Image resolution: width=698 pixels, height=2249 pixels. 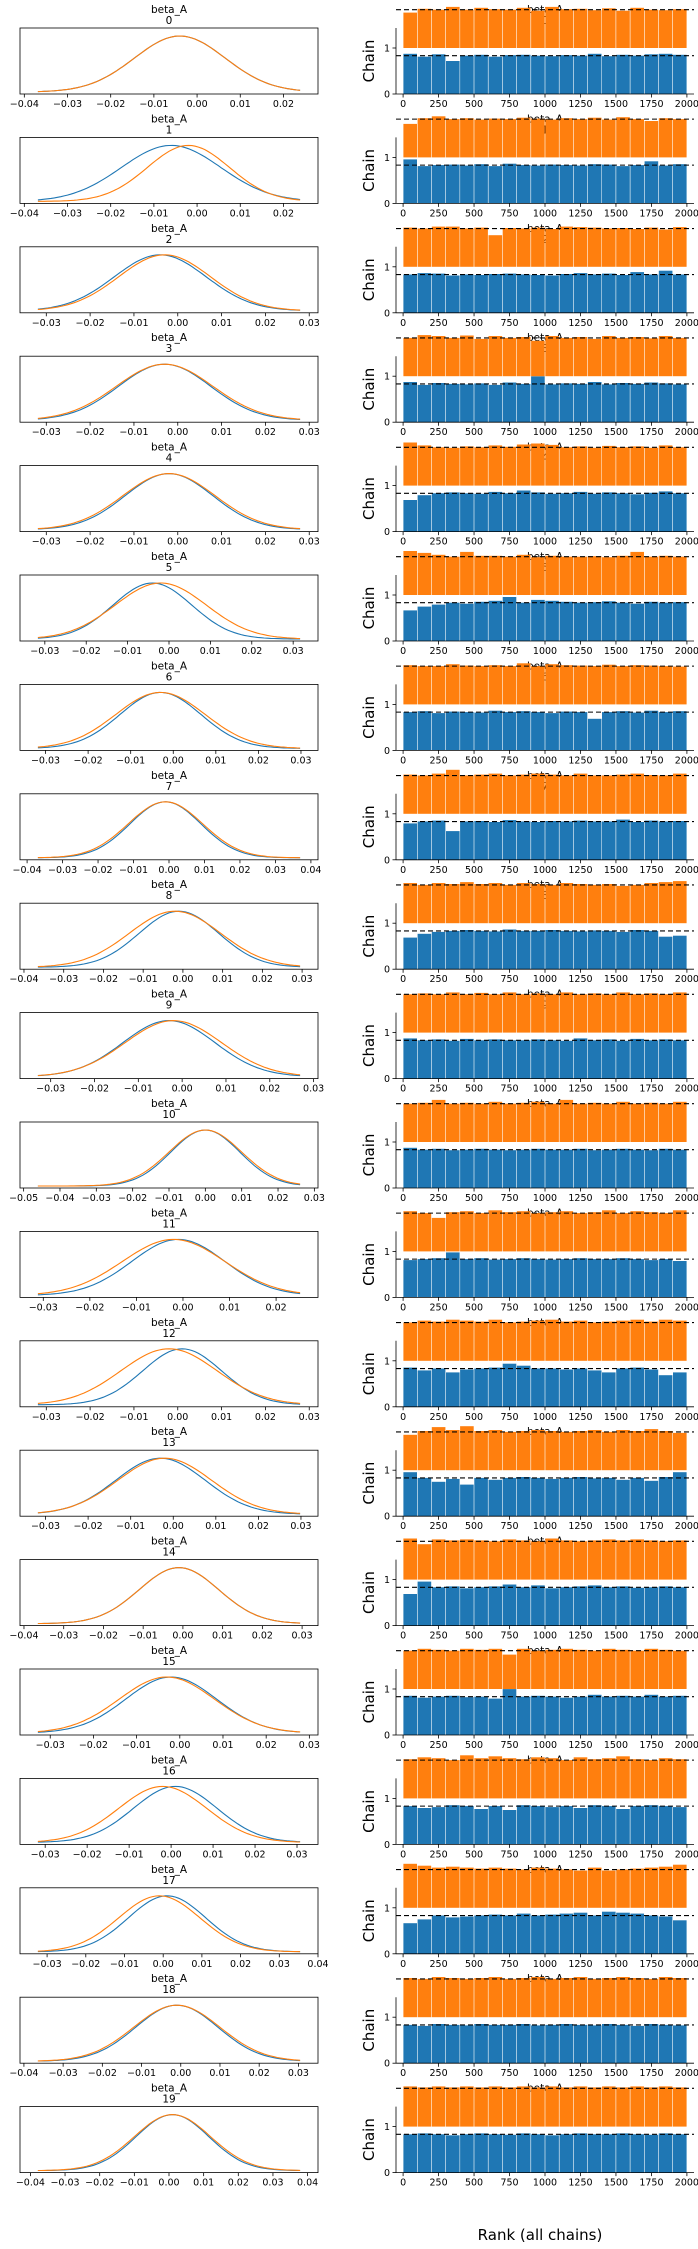 I want to click on x-tick-label: −0.04, so click(x=23, y=2073).